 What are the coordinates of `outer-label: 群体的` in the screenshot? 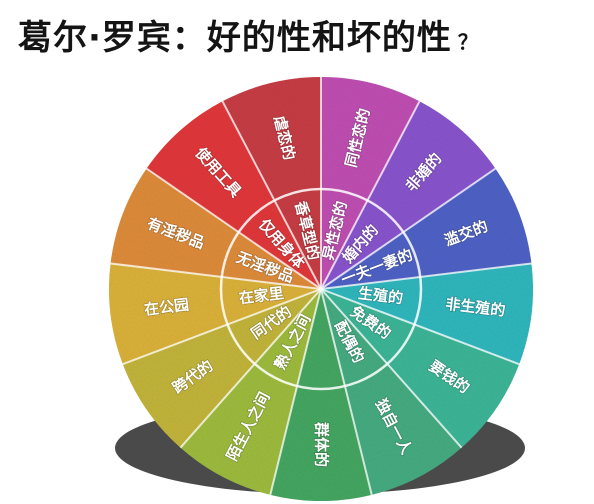 It's located at (322, 444).